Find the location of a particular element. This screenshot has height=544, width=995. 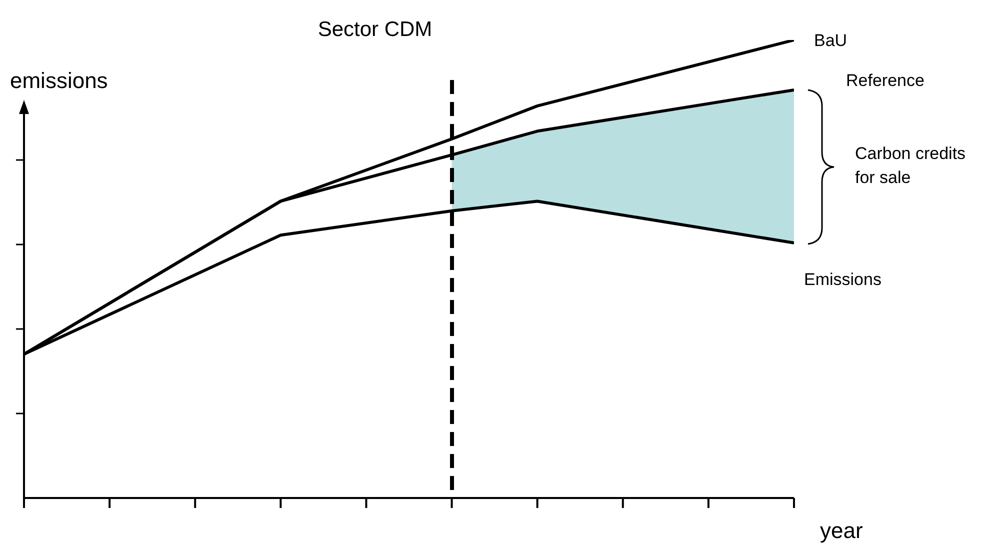

series-label: Emissions is located at coordinates (843, 279).